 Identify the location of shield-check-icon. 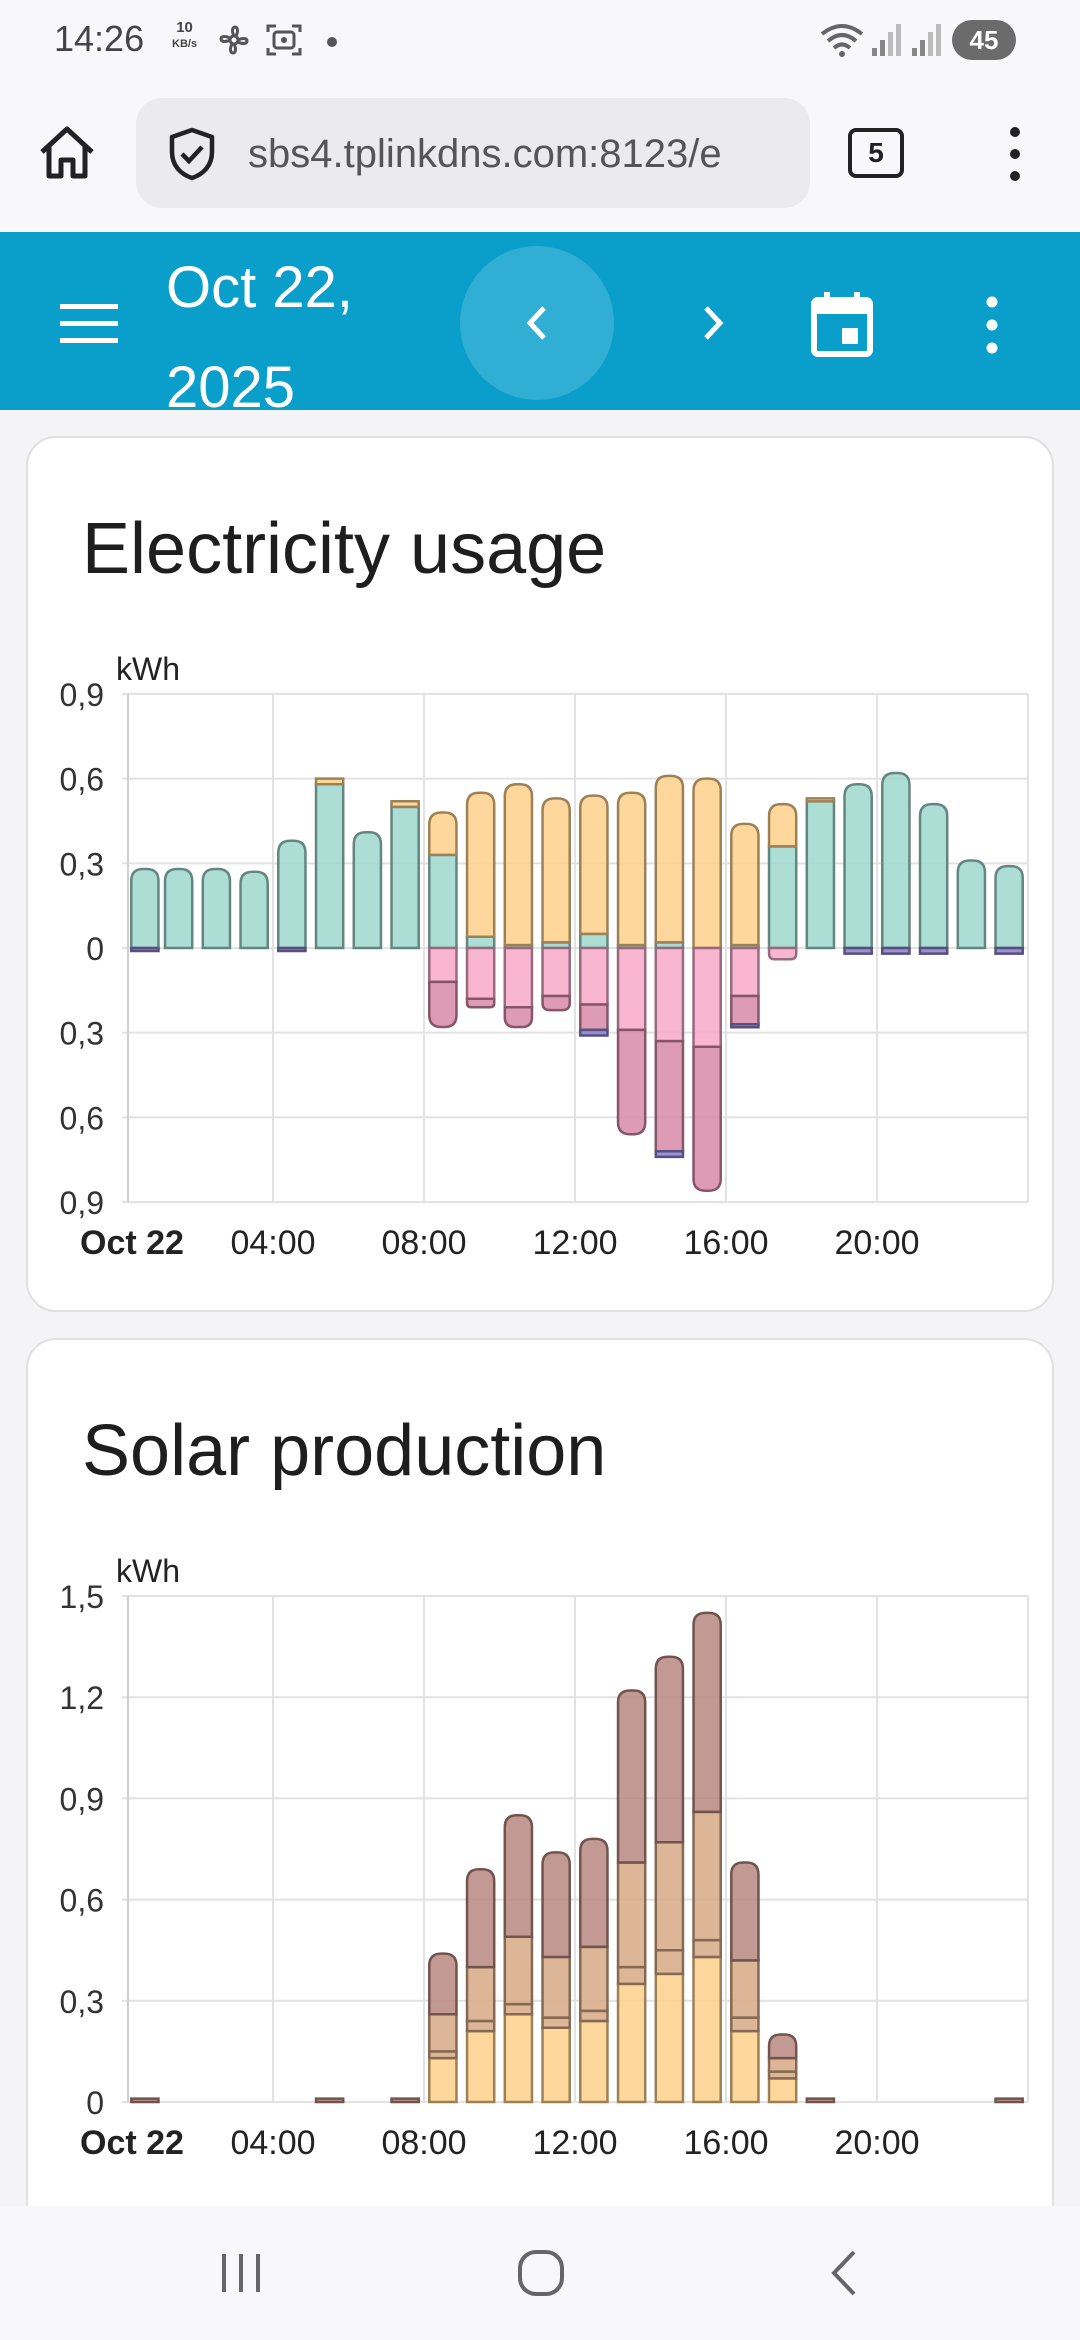
(192, 154).